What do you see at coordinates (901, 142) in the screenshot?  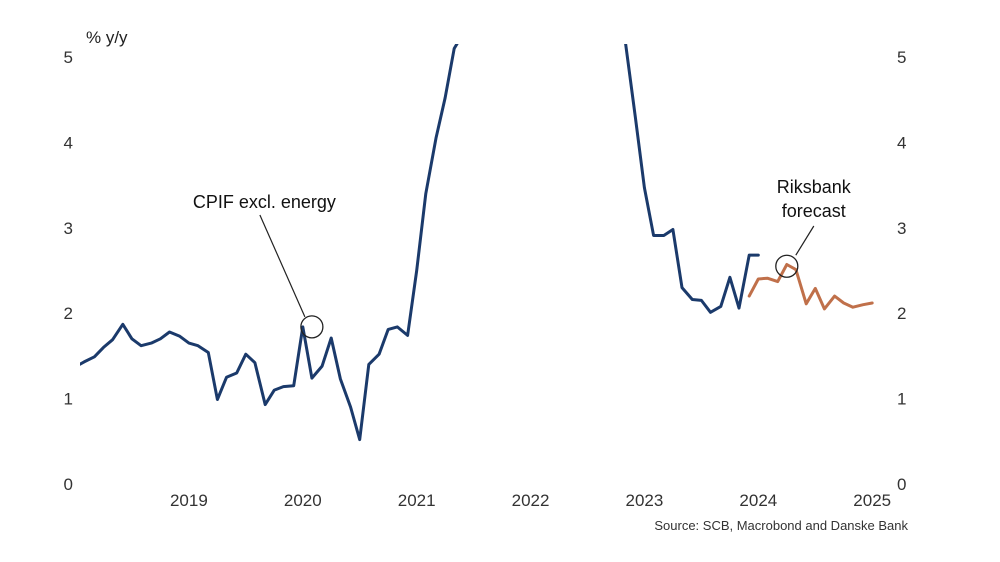 I see `y-tick-right-4: 4` at bounding box center [901, 142].